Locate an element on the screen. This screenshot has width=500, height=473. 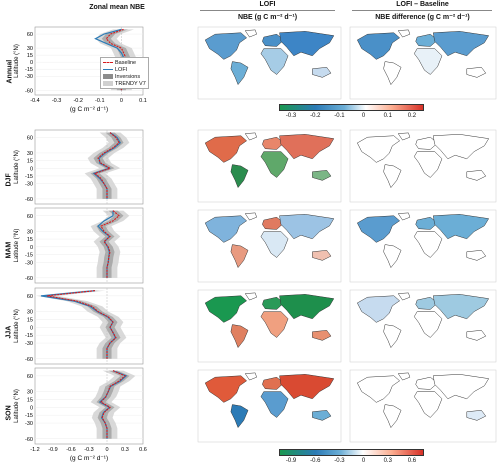
lofi-map-annual is located at coordinates (269, 63).